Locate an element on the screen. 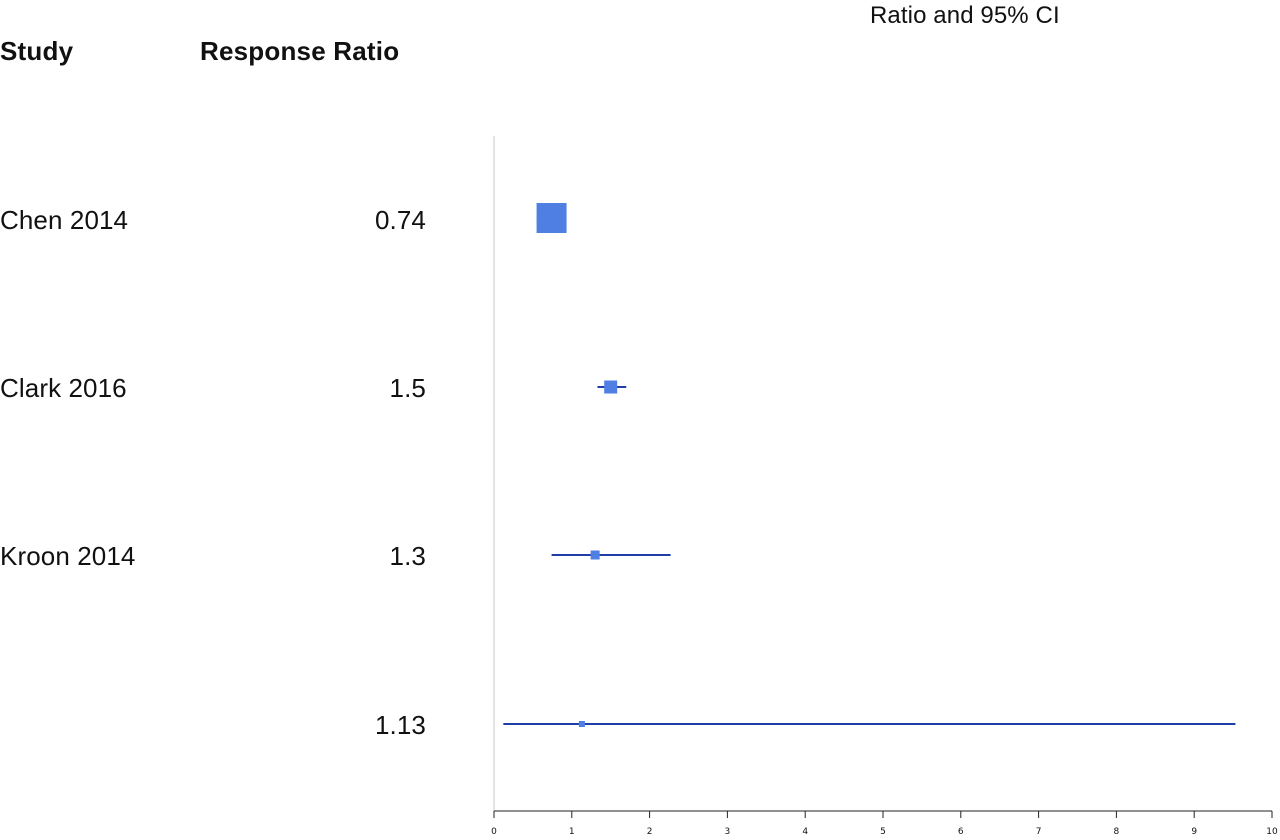  ratio-value-clark-2016: 1.5 is located at coordinates (407, 388).